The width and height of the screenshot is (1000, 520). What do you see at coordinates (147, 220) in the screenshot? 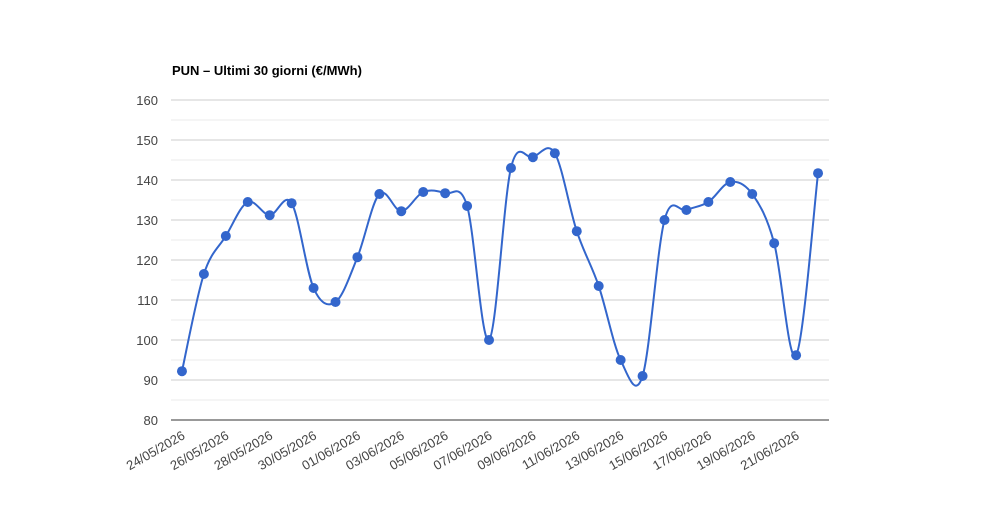
I see `y-tick-label: 130` at bounding box center [147, 220].